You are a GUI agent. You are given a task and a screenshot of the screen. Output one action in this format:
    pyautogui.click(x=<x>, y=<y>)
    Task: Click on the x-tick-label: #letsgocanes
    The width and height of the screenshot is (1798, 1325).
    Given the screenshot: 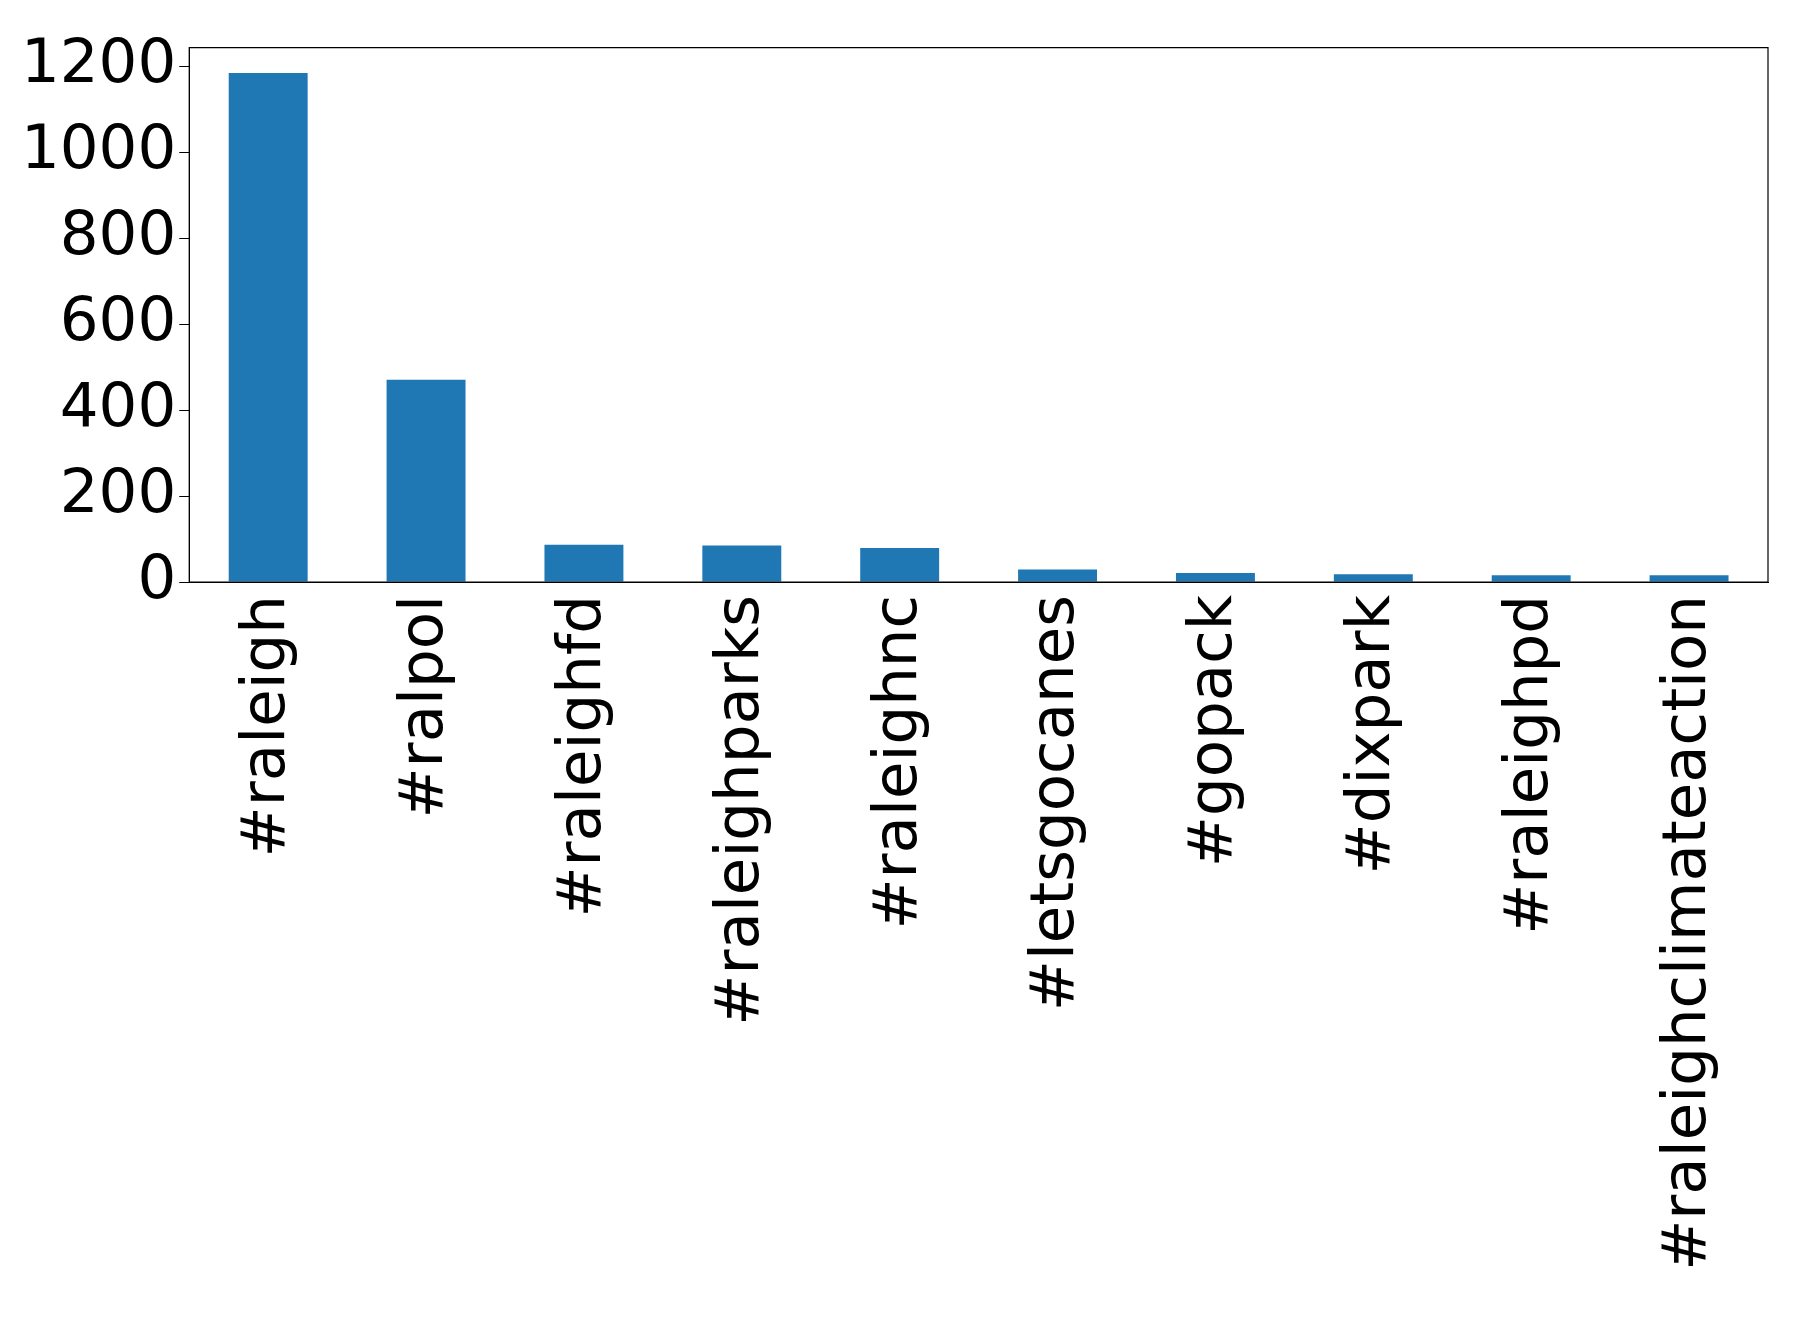 What is the action you would take?
    pyautogui.click(x=1052, y=803)
    